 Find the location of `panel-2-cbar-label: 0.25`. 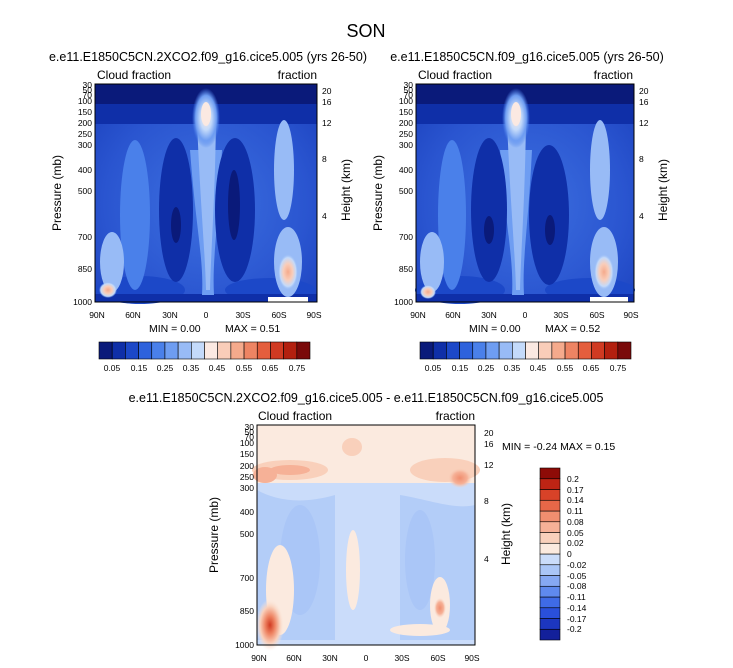

panel-2-cbar-label: 0.25 is located at coordinates (486, 368).